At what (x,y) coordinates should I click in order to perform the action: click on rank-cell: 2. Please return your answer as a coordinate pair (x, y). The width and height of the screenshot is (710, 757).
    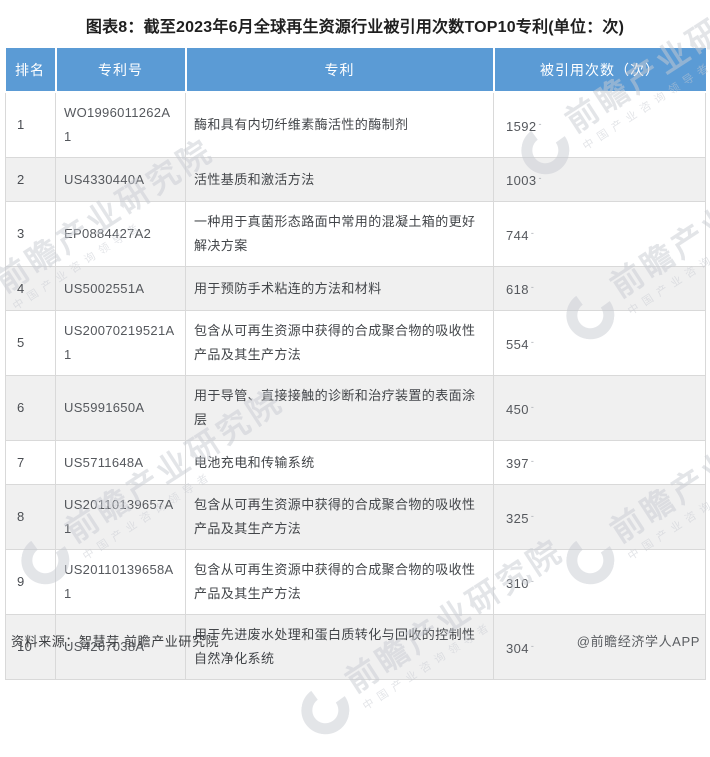
    Looking at the image, I should click on (30, 179).